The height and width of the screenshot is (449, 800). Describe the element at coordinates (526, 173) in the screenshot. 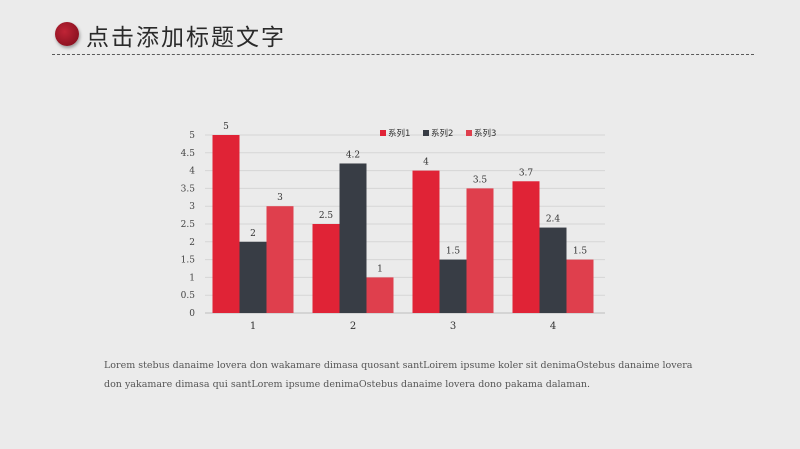

I see `data-label: 3.7` at that location.